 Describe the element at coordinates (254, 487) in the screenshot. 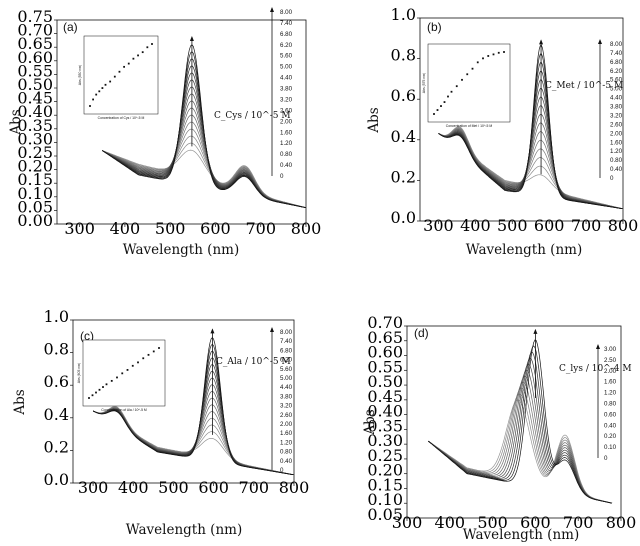

I see `x-tick-label: 700` at that location.